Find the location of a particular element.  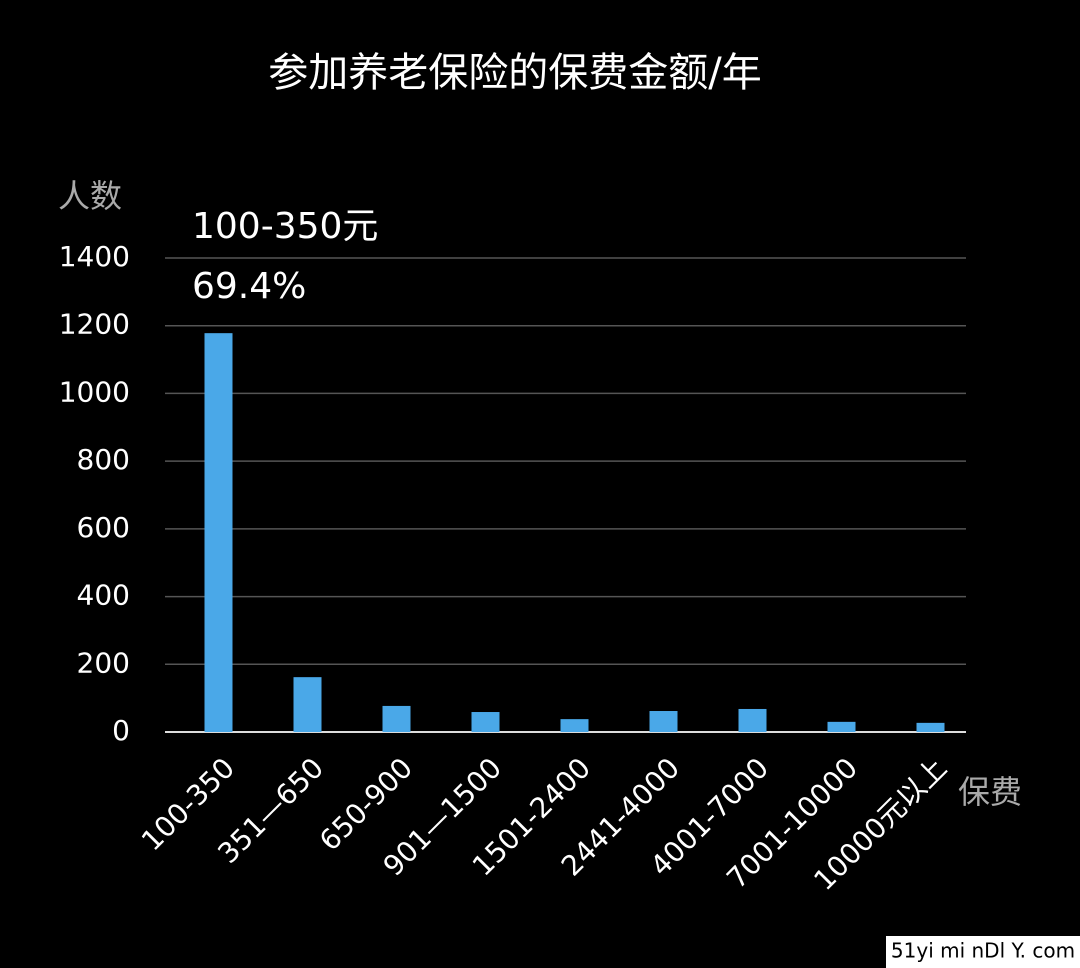

y-tick-label: 400 is located at coordinates (103, 595).